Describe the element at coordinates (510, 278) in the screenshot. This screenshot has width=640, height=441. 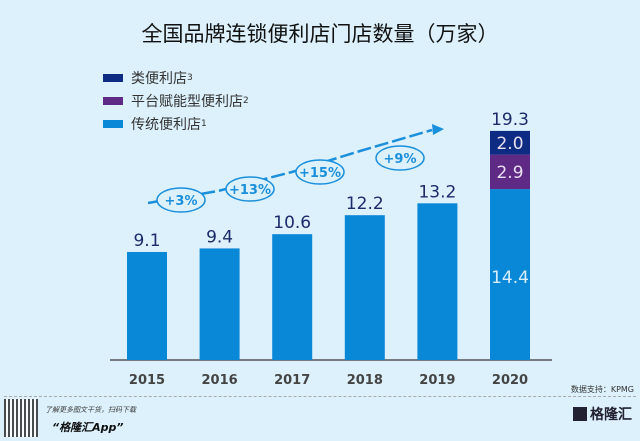
I see `segment-label: 14.4` at that location.